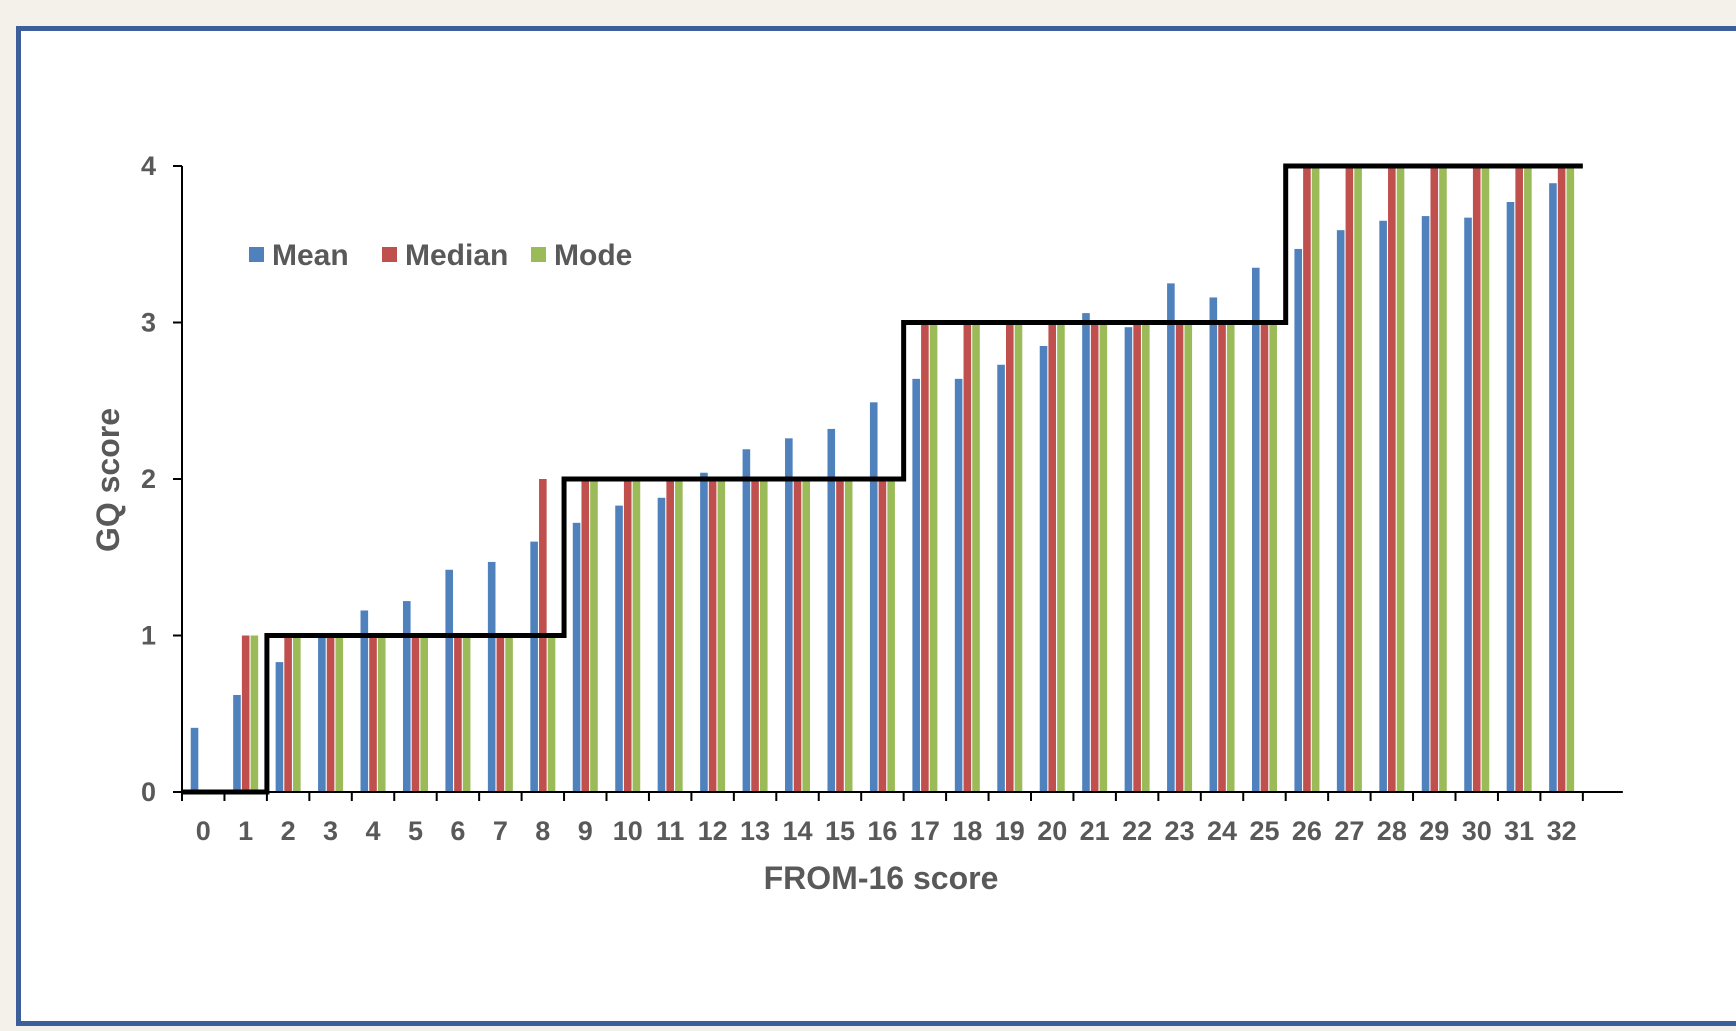 This screenshot has width=1736, height=1031. Describe the element at coordinates (148, 166) in the screenshot. I see `y-tick-label: 4` at that location.